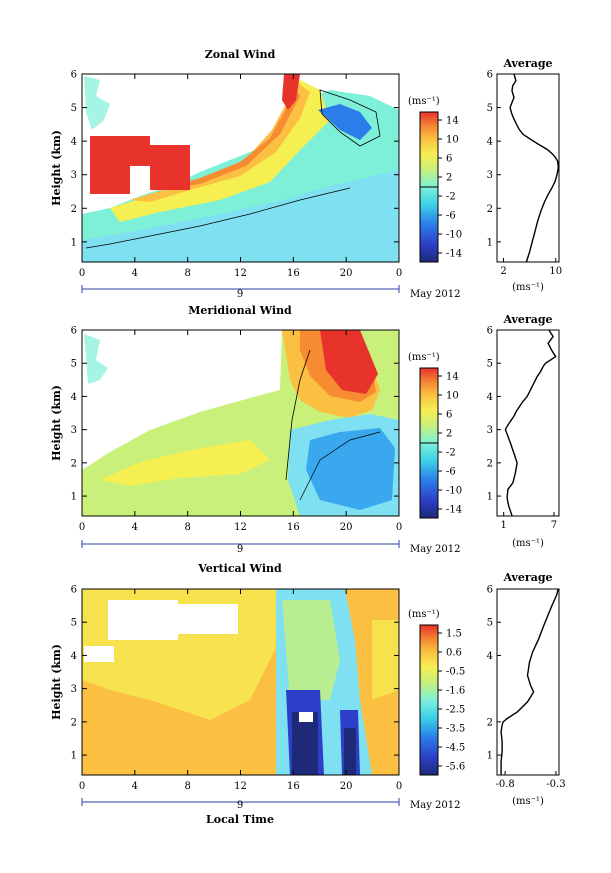 Image resolution: width=611 pixels, height=873 pixels. What do you see at coordinates (455, 691) in the screenshot?
I see `colorbar-tick-label: -1.6` at bounding box center [455, 691].